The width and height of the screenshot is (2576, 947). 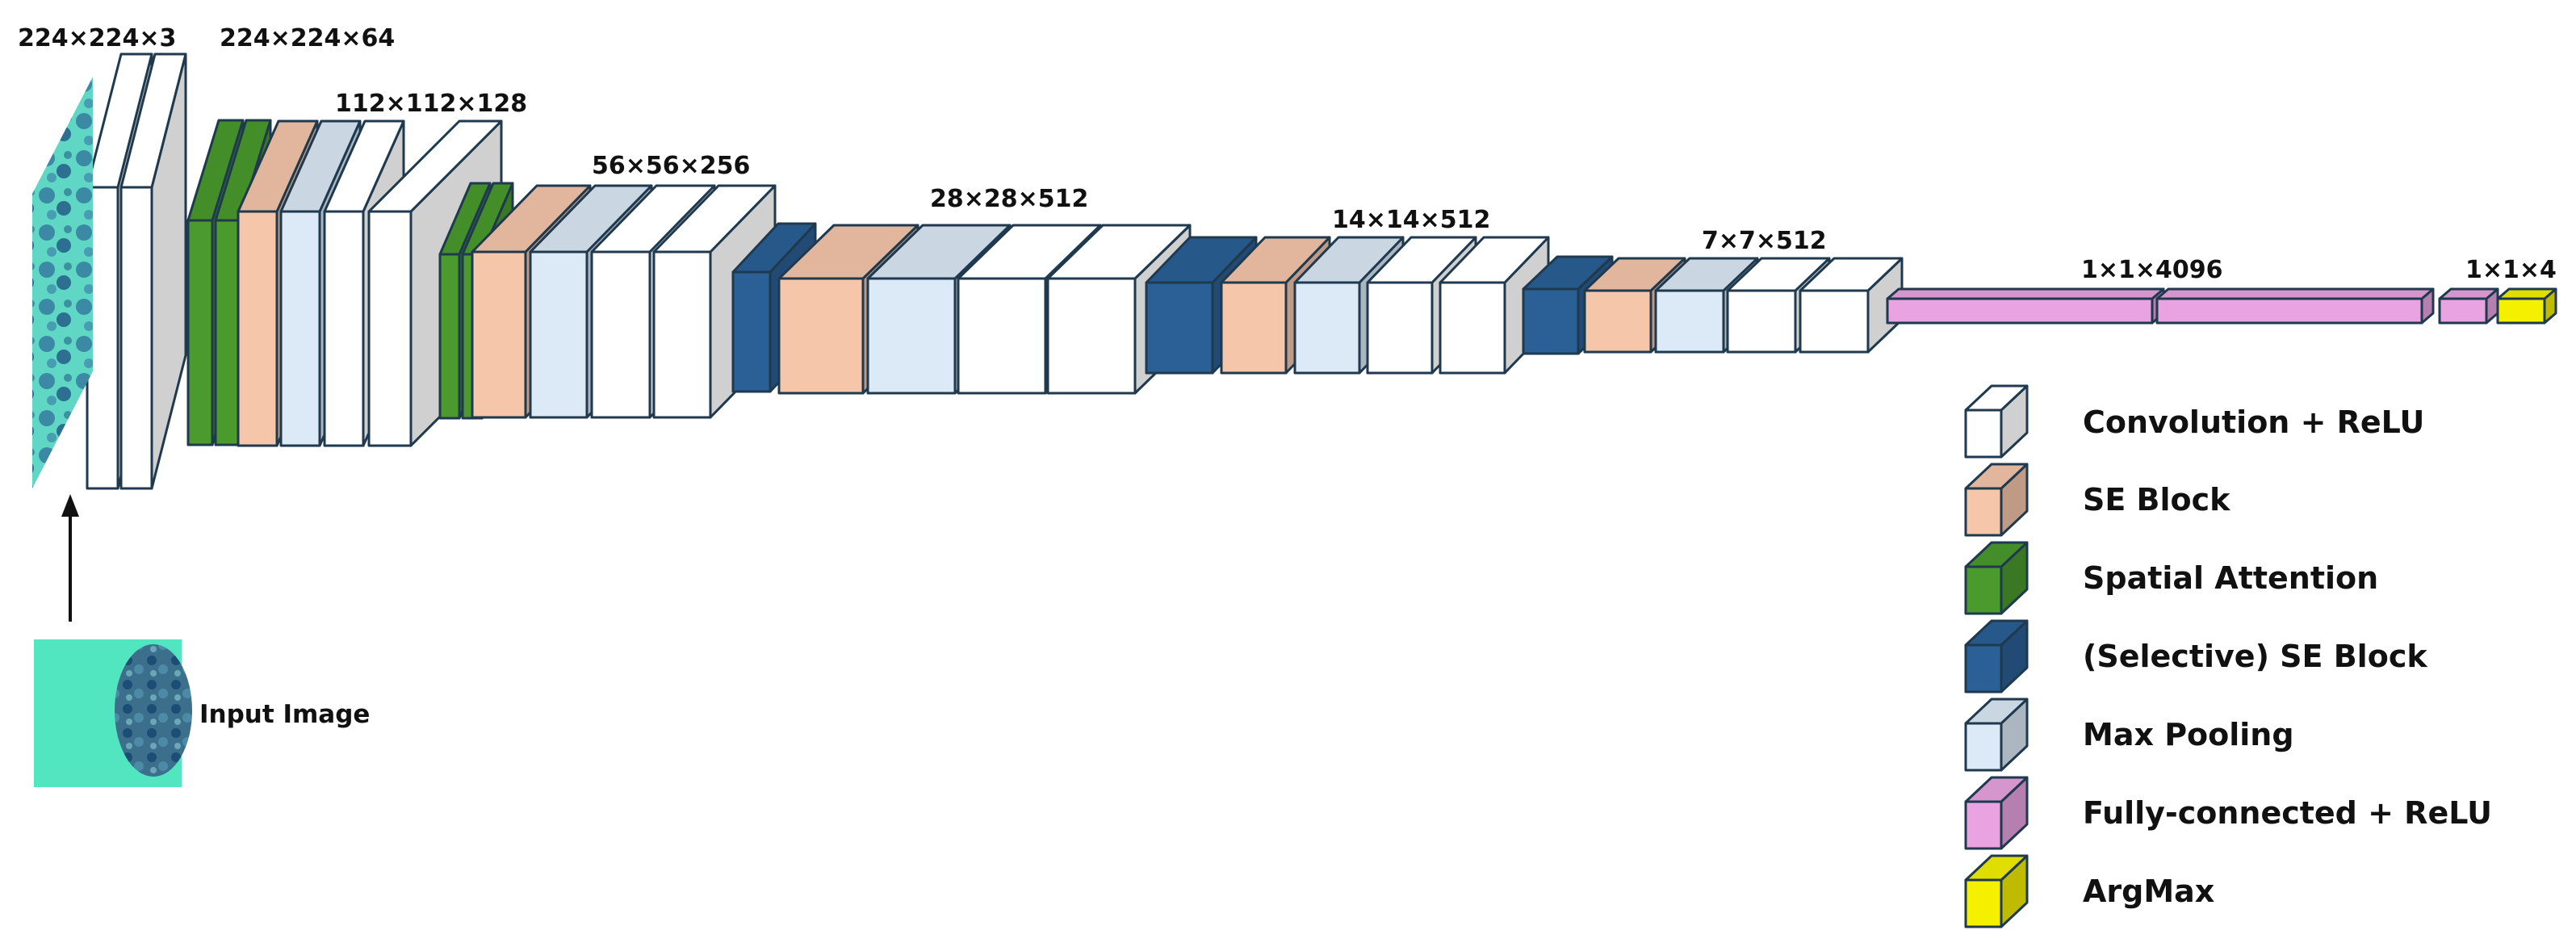 I want to click on legend-label-conv: Convolution + ReLU, so click(x=2253, y=422).